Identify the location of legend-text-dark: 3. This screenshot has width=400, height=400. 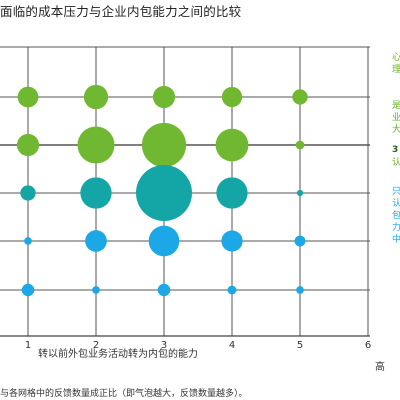
(395, 150).